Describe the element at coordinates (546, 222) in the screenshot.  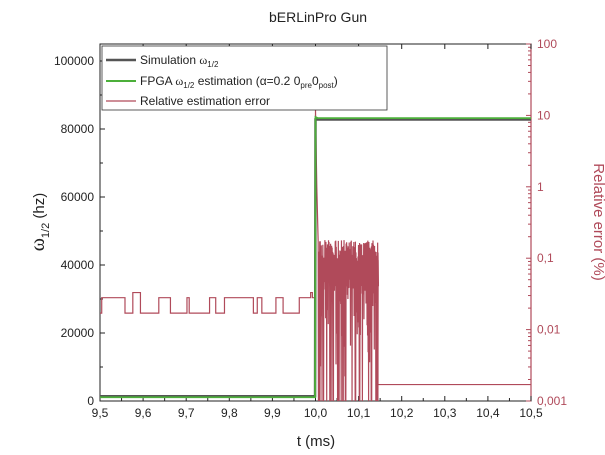
I see `right-axis: 0,001 0,01 0,1 1 10 100` at that location.